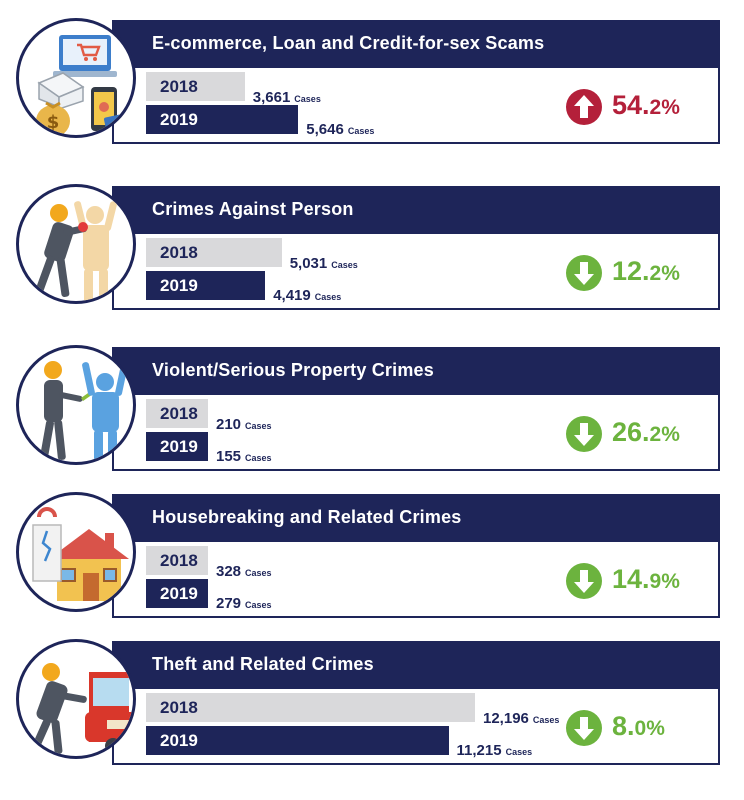  What do you see at coordinates (307, 517) in the screenshot?
I see `panel-title: Housebreaking and Related Crimes` at bounding box center [307, 517].